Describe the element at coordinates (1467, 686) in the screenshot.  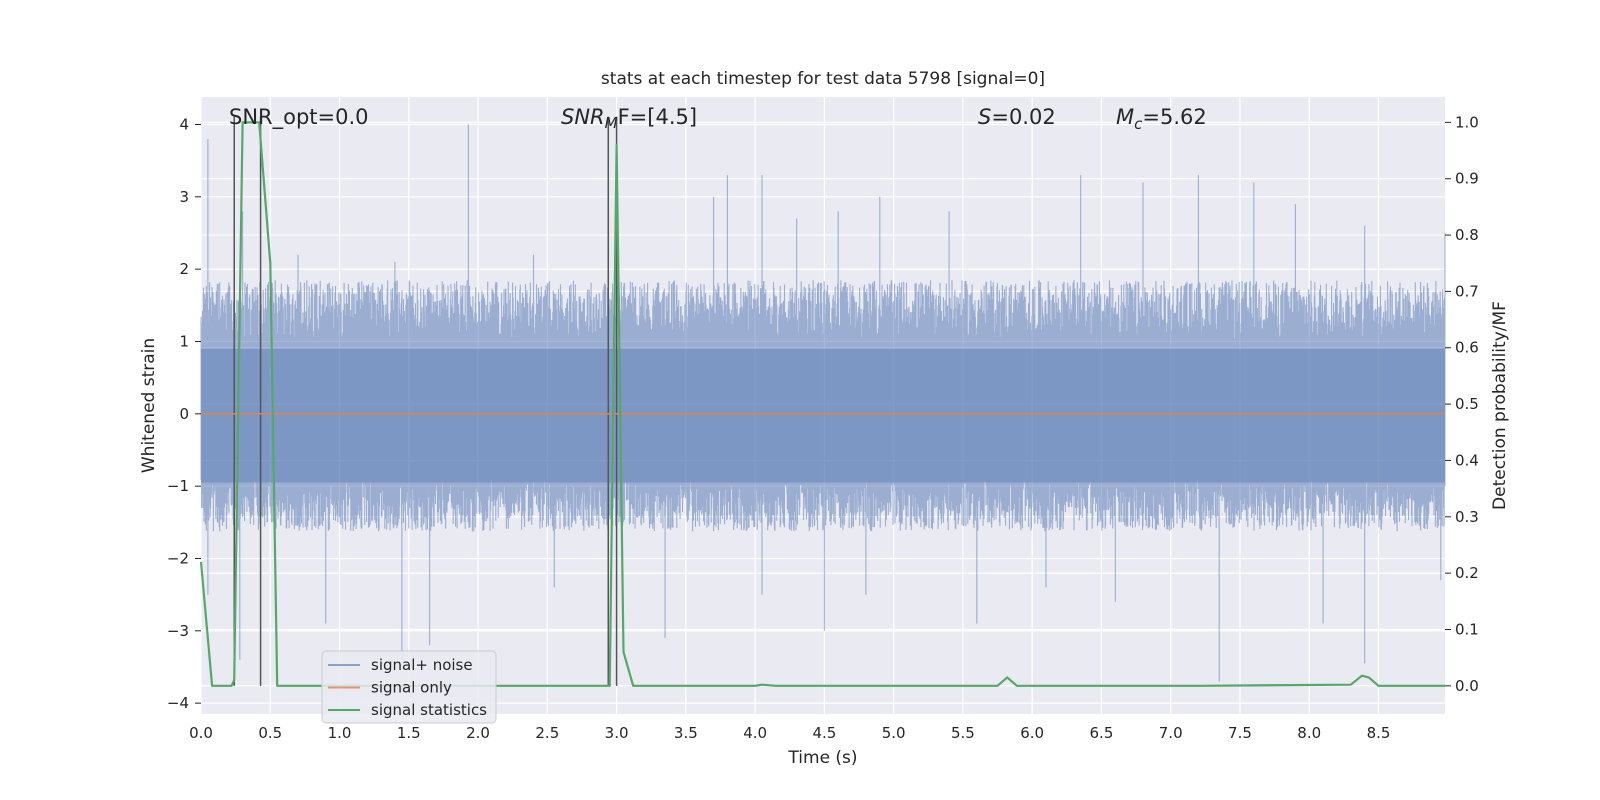
I see `y-tick-label-right: 0.0` at that location.